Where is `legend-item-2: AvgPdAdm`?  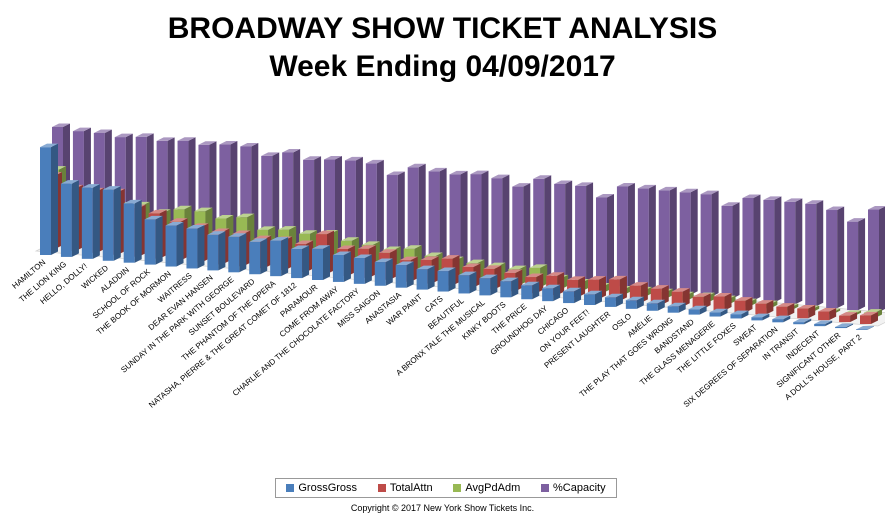
legend-item-2: AvgPdAdm is located at coordinates (486, 488).